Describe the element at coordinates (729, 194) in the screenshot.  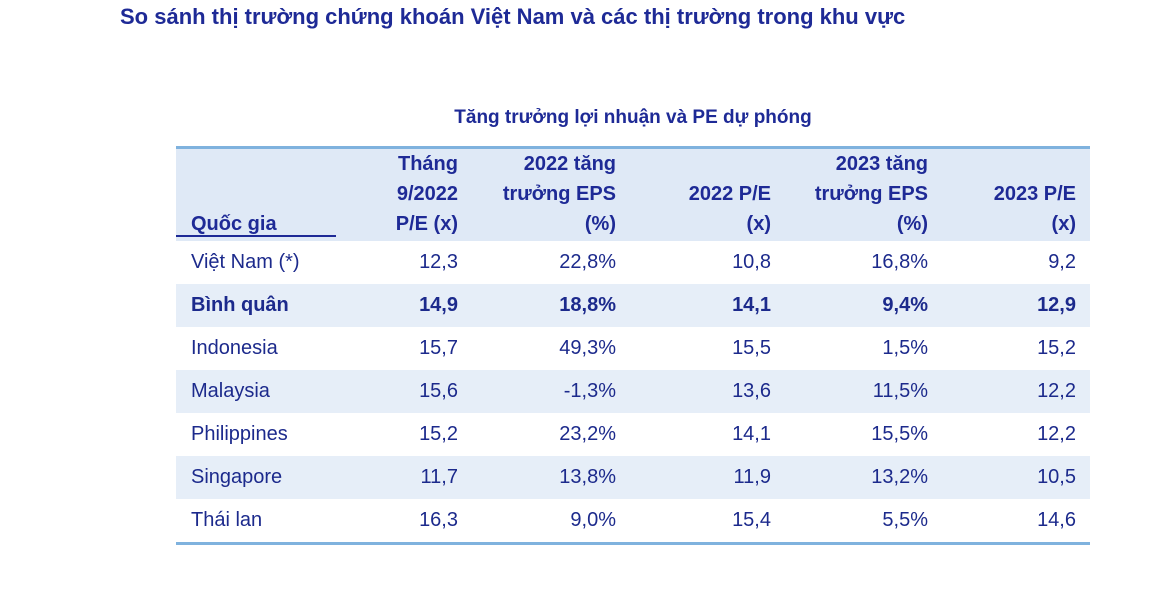
I see `header-line: 2022 P/E` at that location.